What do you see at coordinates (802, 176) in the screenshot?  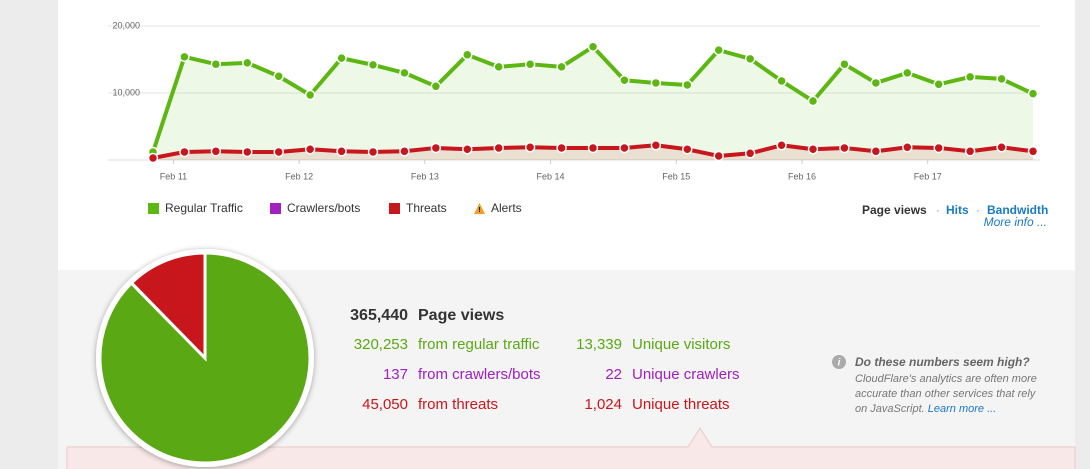 I see `x-tick-label: Feb 16` at bounding box center [802, 176].